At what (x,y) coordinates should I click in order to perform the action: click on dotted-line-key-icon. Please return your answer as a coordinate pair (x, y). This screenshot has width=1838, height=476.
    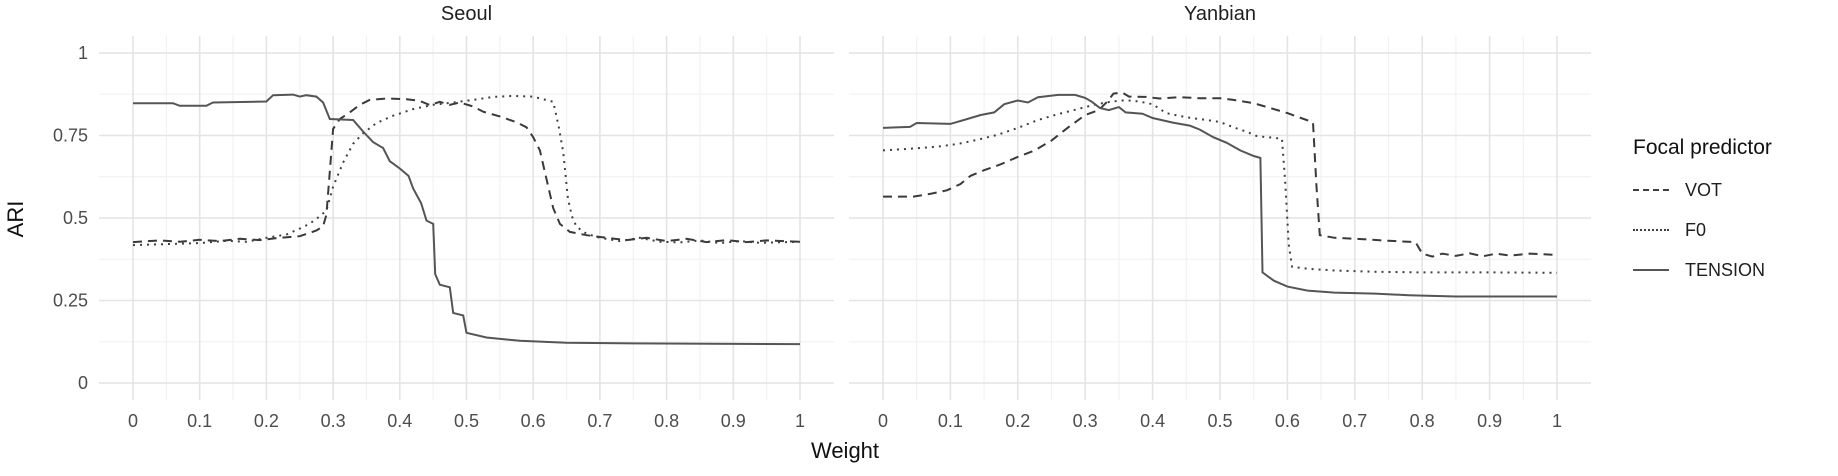
    Looking at the image, I should click on (1651, 230).